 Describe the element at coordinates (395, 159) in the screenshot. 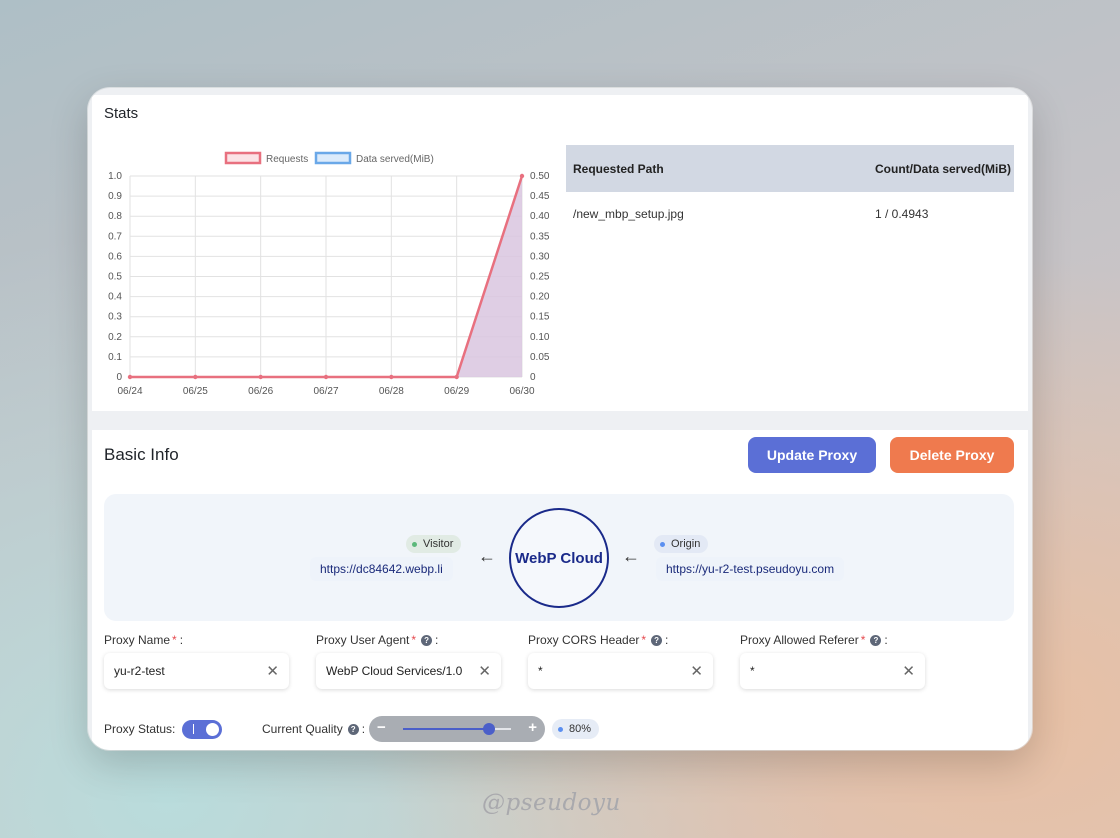

I see `legend-data-served-label: Data served(MiB)` at that location.